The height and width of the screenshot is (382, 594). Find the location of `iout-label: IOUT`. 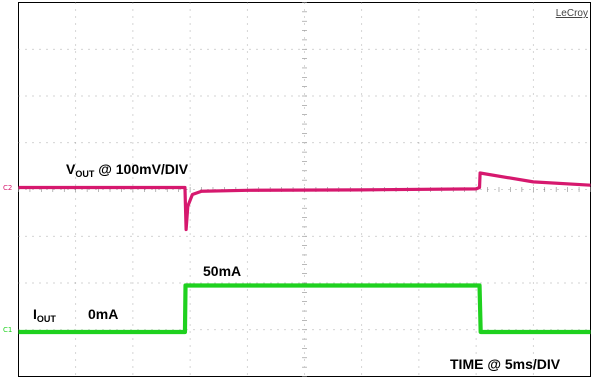

iout-label: IOUT is located at coordinates (44, 315).